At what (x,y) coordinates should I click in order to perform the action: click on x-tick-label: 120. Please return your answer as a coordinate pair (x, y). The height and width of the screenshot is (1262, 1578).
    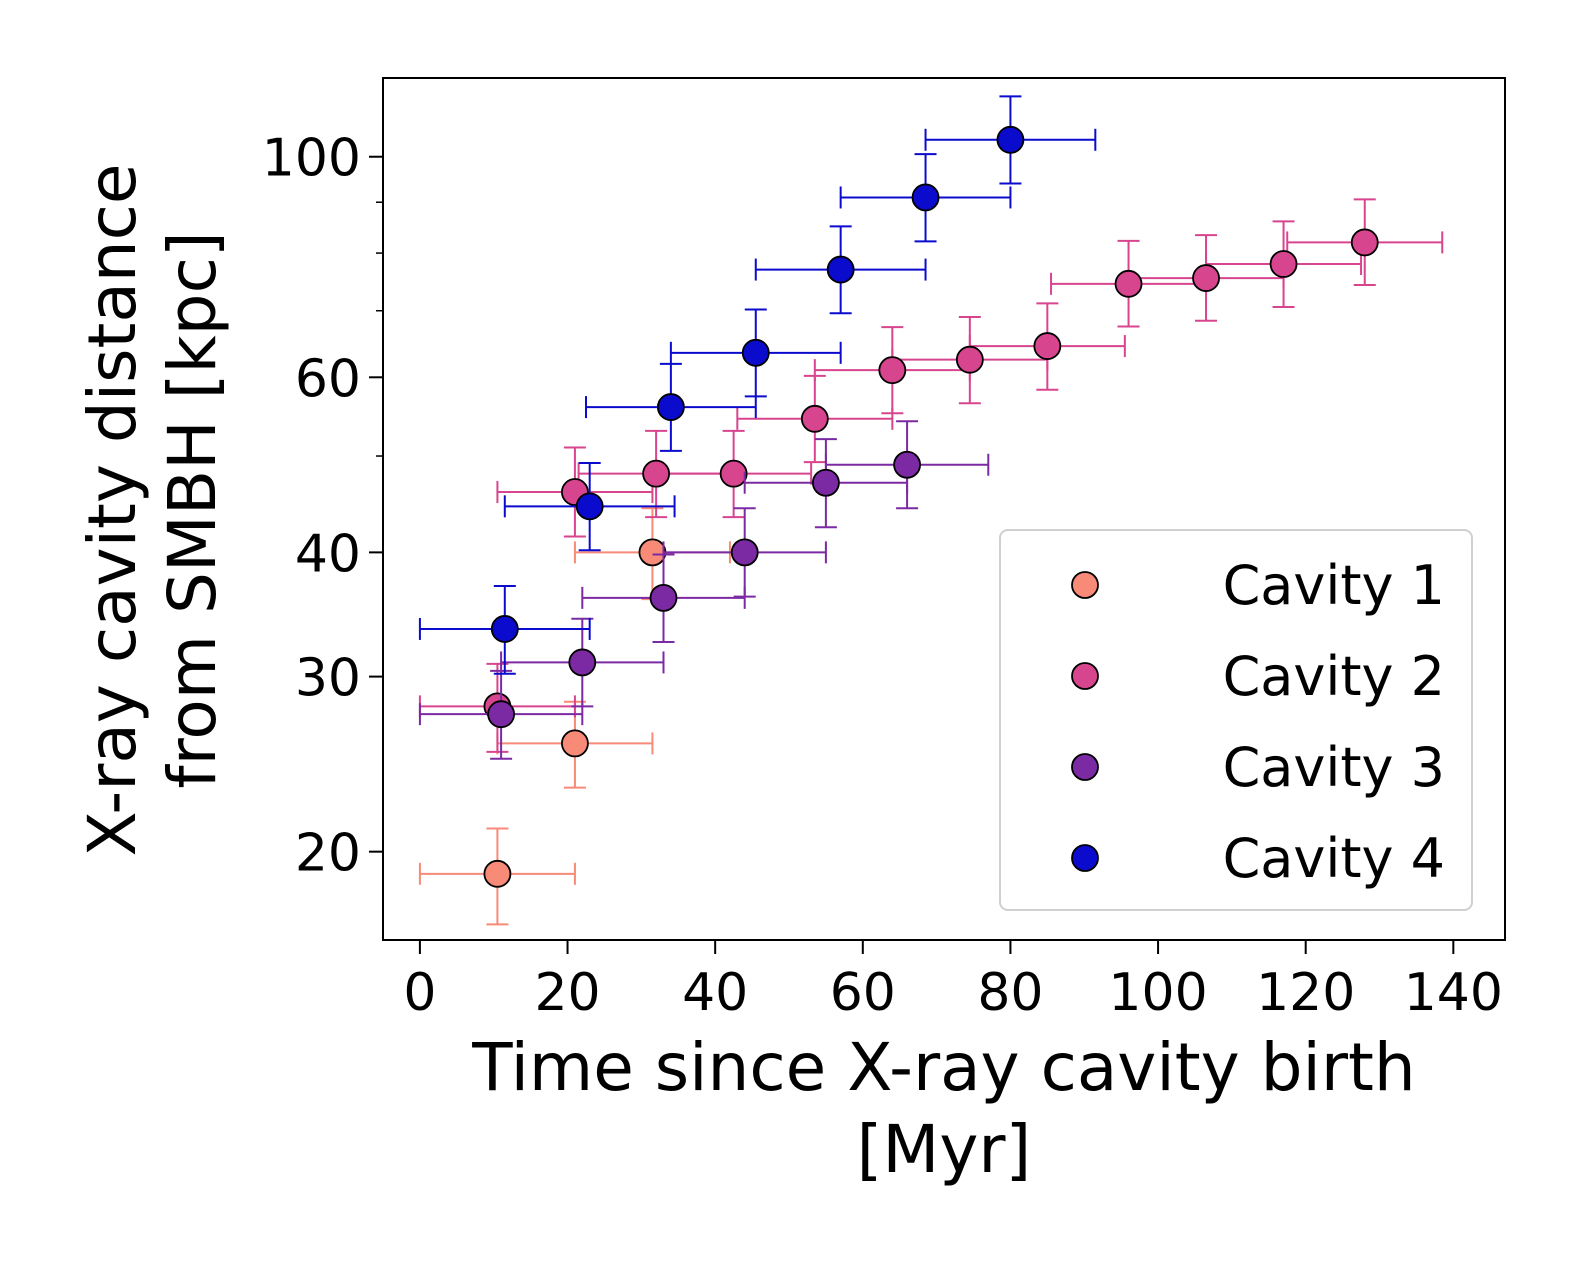
    Looking at the image, I should click on (1305, 993).